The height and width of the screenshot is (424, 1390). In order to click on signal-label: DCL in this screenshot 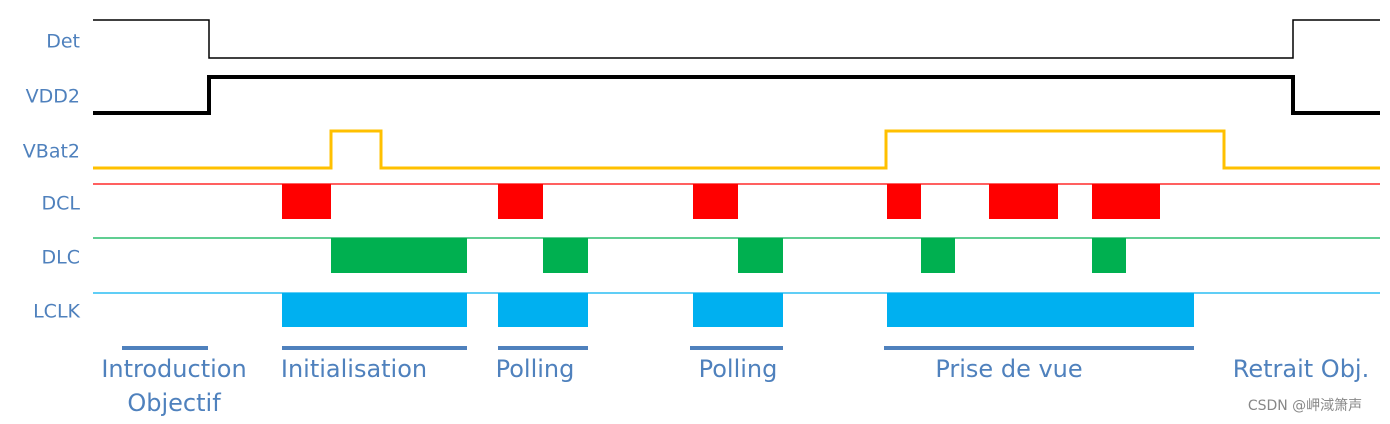, I will do `click(61, 204)`.